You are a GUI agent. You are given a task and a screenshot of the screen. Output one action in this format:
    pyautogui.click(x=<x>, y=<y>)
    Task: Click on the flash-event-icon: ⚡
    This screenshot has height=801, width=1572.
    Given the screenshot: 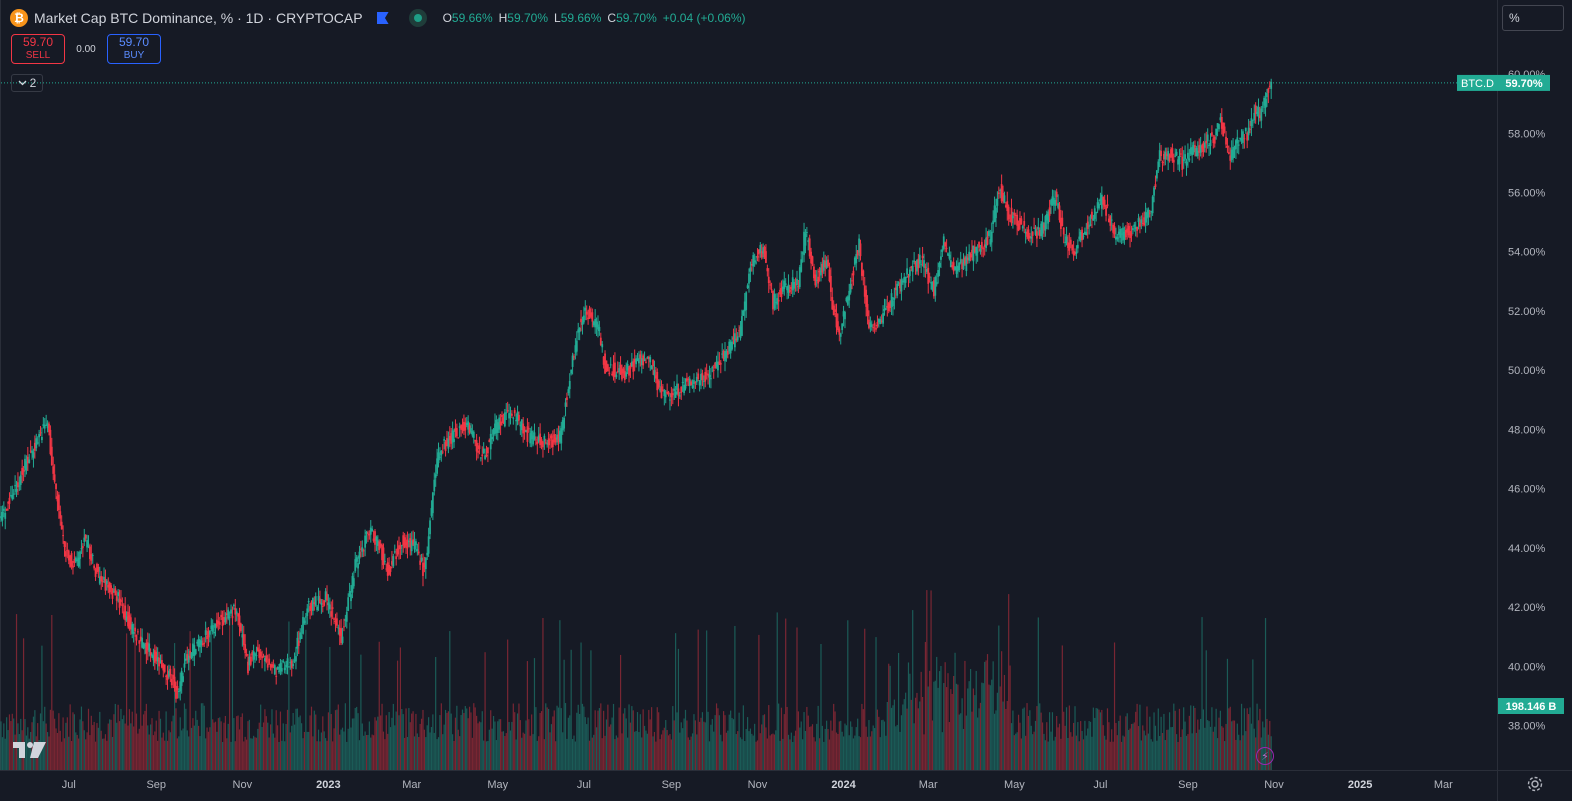 What is the action you would take?
    pyautogui.click(x=1265, y=756)
    